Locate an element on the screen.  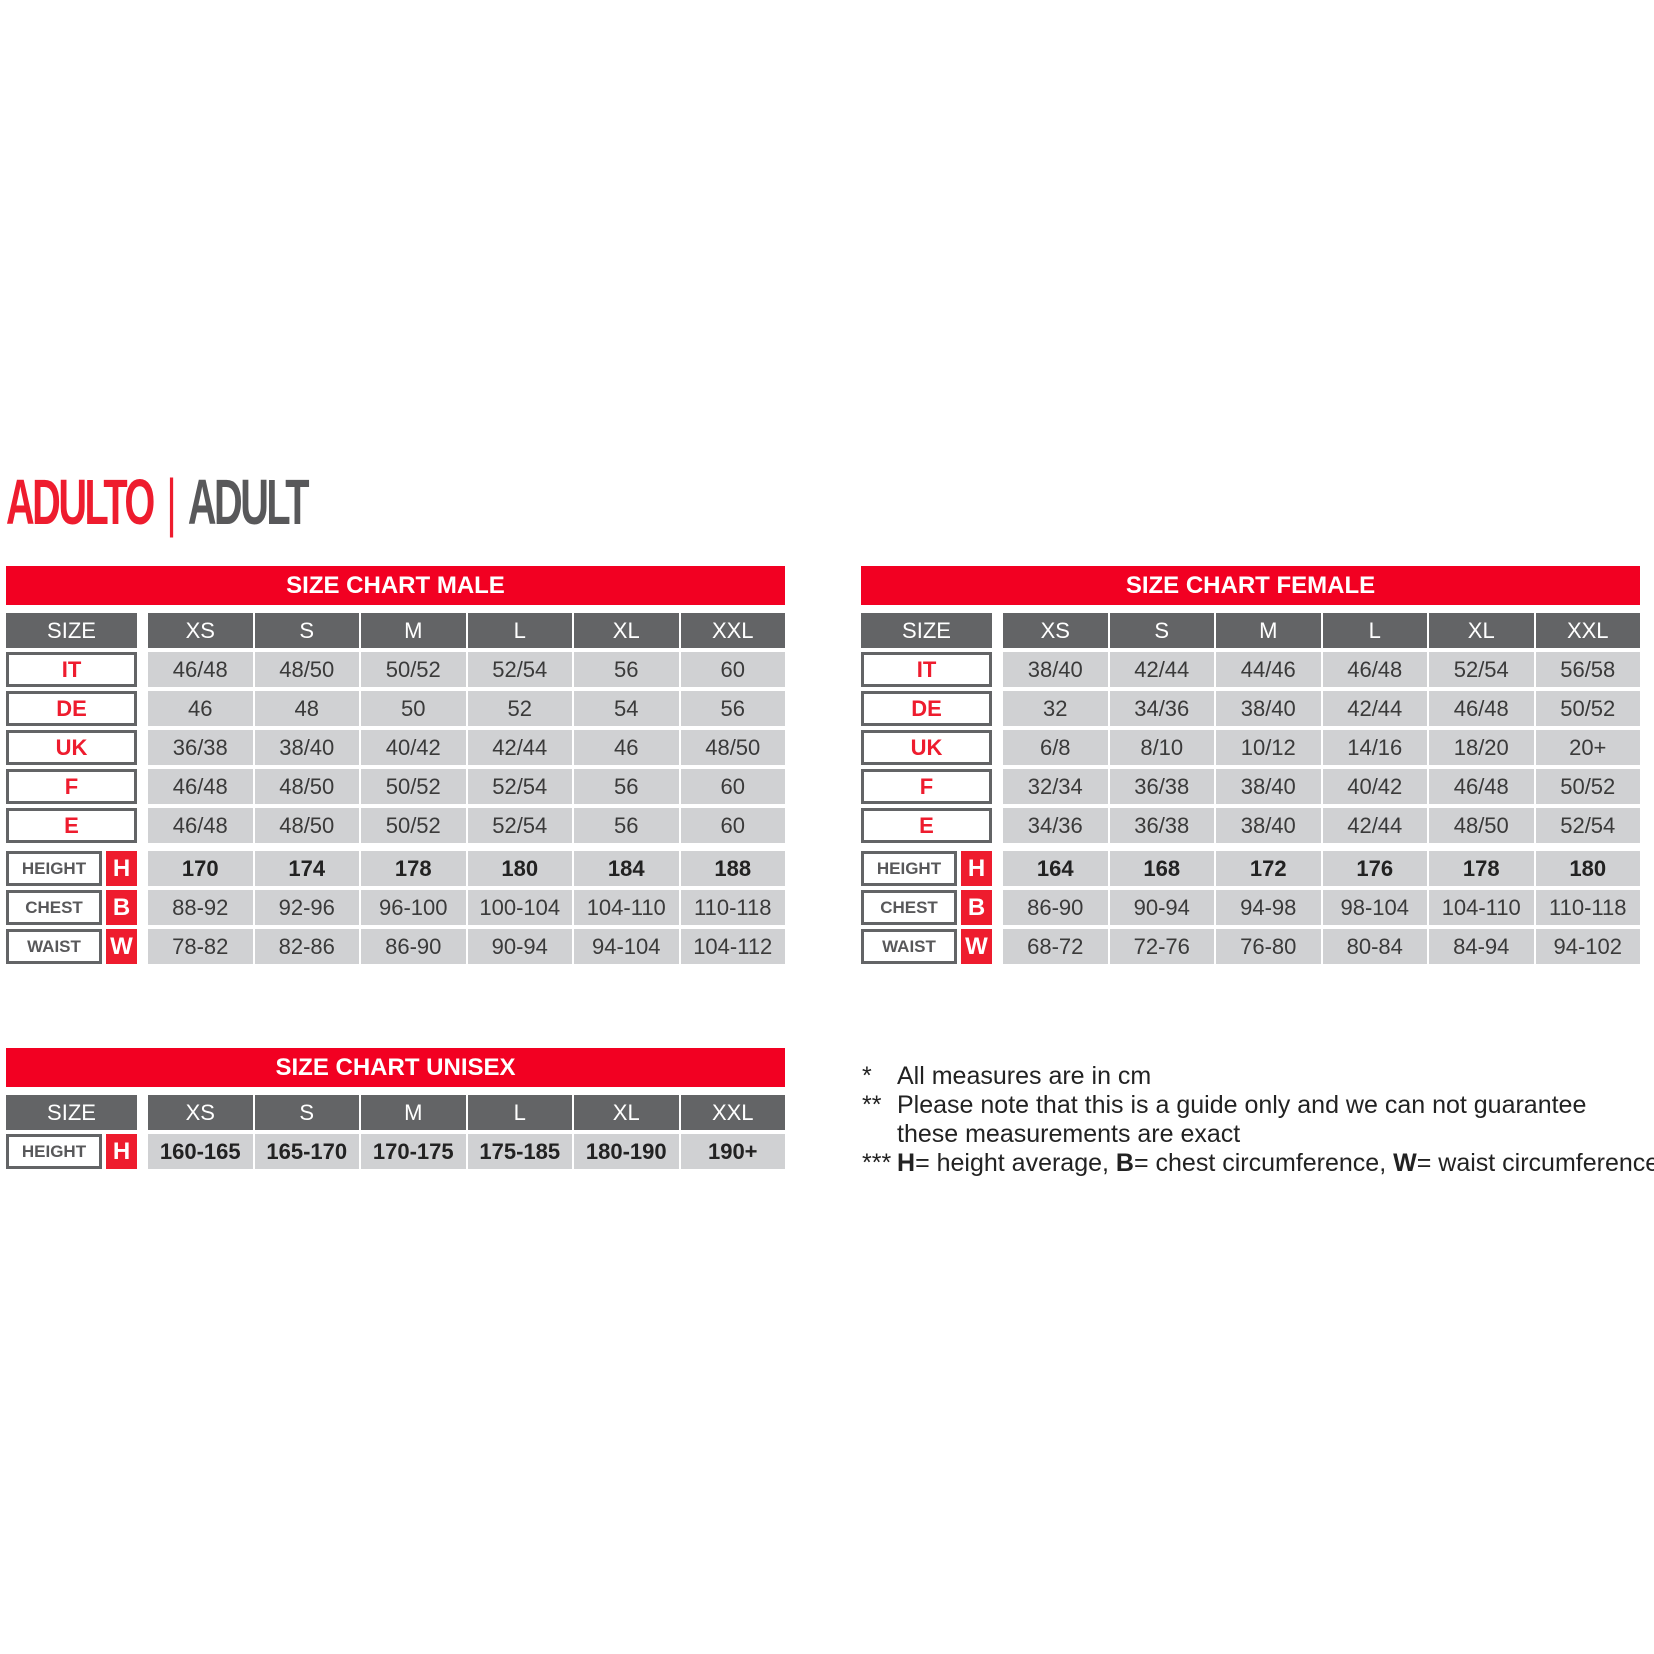
region-label: E is located at coordinates (926, 825).